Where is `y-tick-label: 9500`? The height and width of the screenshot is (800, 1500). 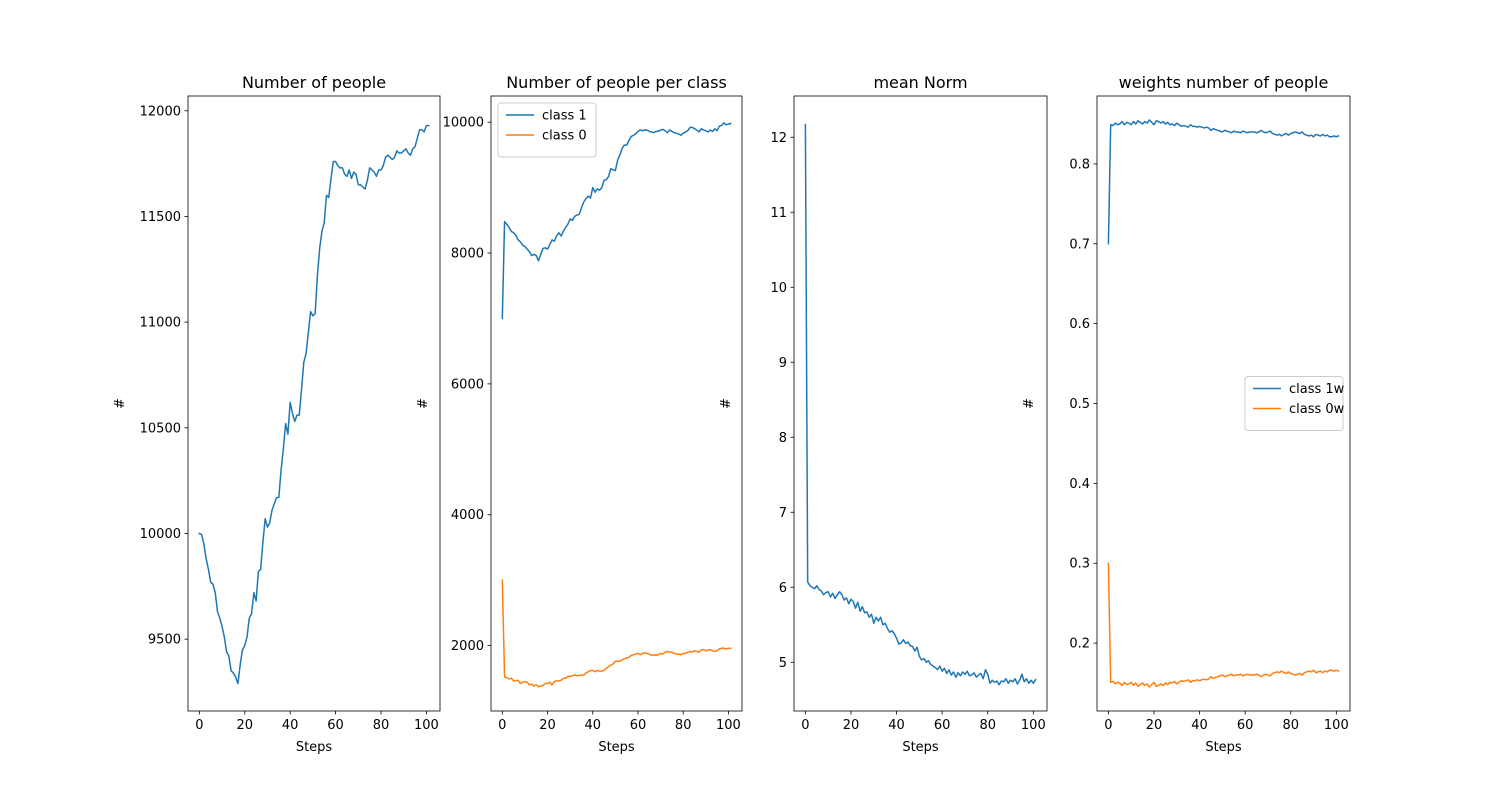 y-tick-label: 9500 is located at coordinates (164, 640).